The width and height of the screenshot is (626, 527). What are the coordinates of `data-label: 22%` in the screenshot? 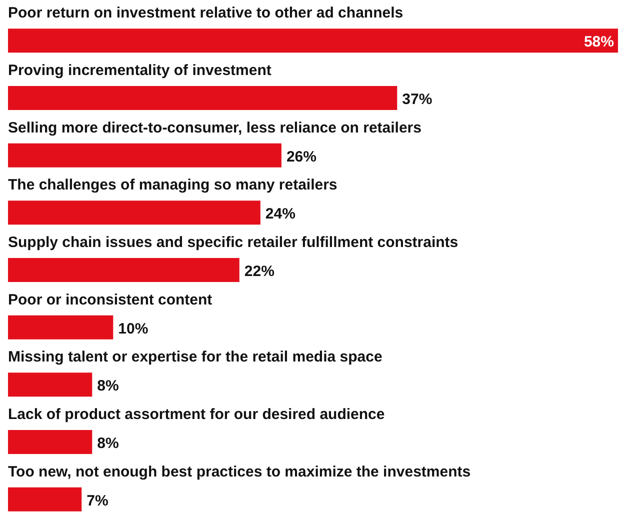 It's located at (259, 271).